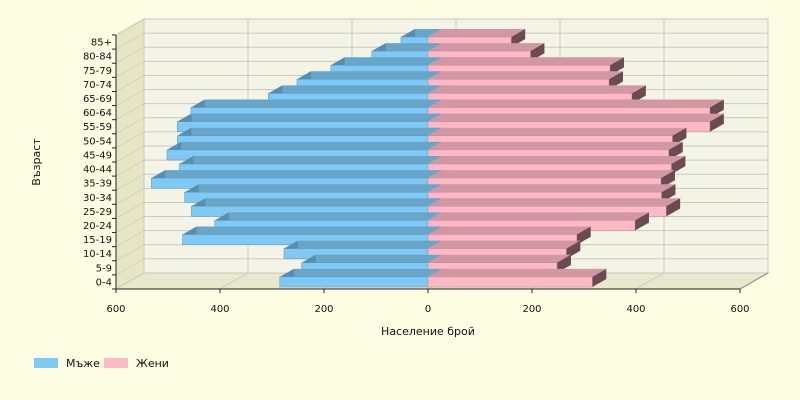 Image resolution: width=800 pixels, height=400 pixels. What do you see at coordinates (754, 281) in the screenshot?
I see `floor-edge` at bounding box center [754, 281].